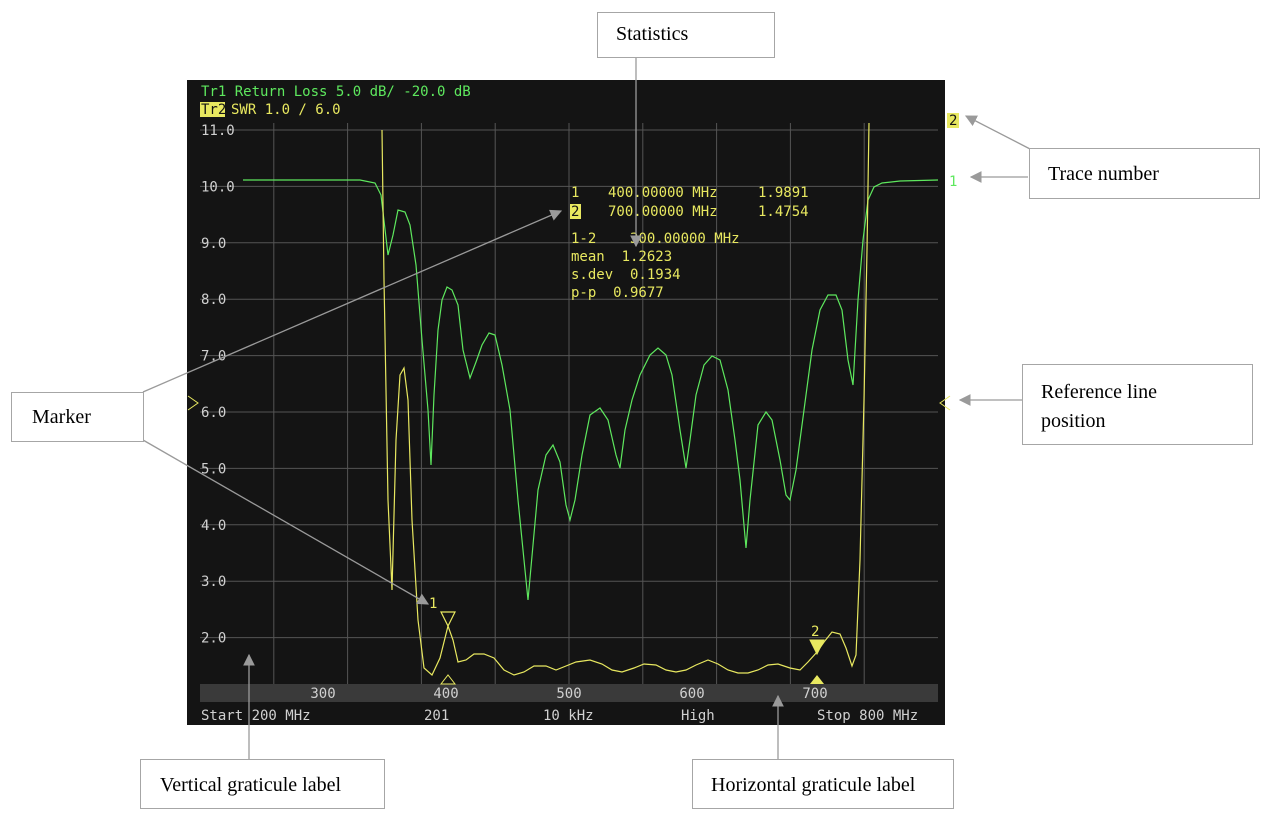 The width and height of the screenshot is (1266, 817). What do you see at coordinates (621, 257) in the screenshot?
I see `stats-mean: mean 1.2623` at bounding box center [621, 257].